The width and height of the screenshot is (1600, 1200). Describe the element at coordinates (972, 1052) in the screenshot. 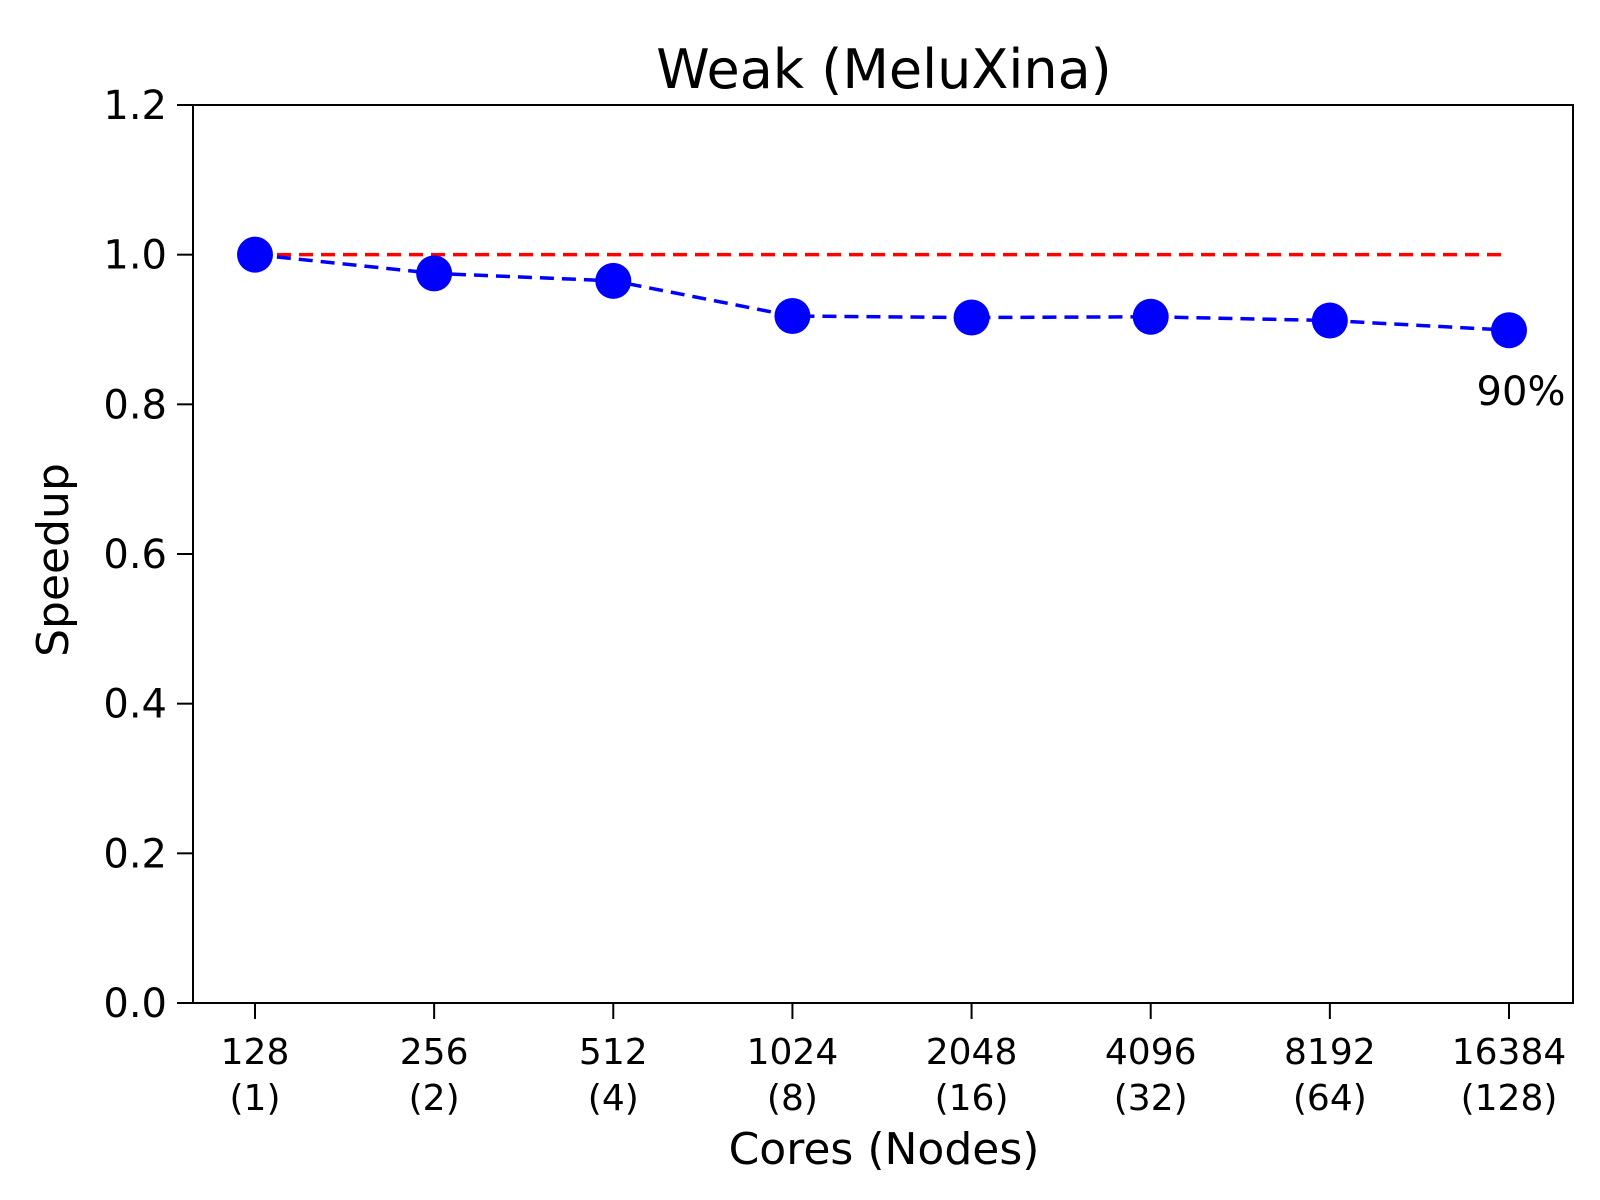

I see `x-tick-label-cores: 2048` at that location.